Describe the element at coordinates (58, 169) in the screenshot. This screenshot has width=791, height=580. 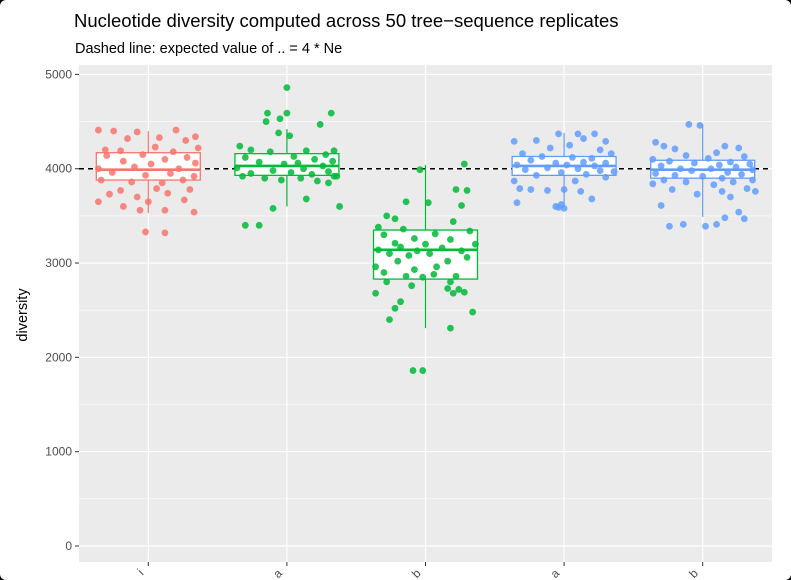
I see `y-tick-label: 4000` at that location.